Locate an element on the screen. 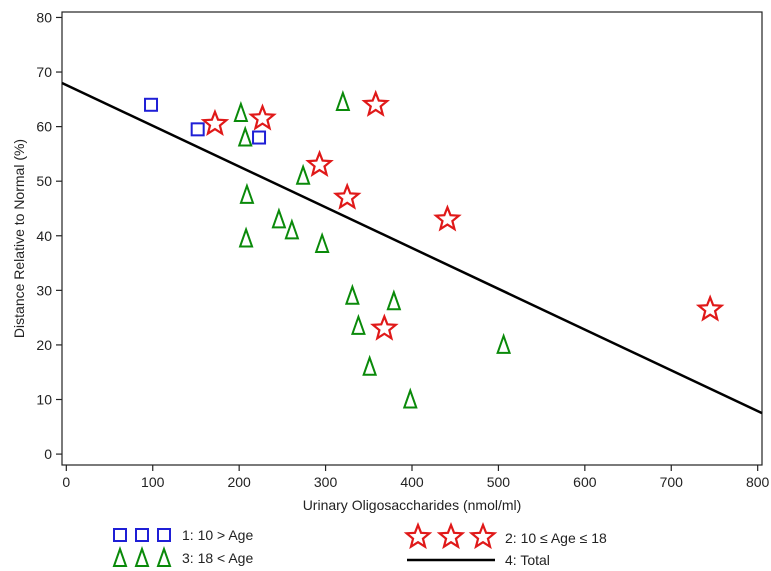  y-tick-label: 50 is located at coordinates (44, 181).